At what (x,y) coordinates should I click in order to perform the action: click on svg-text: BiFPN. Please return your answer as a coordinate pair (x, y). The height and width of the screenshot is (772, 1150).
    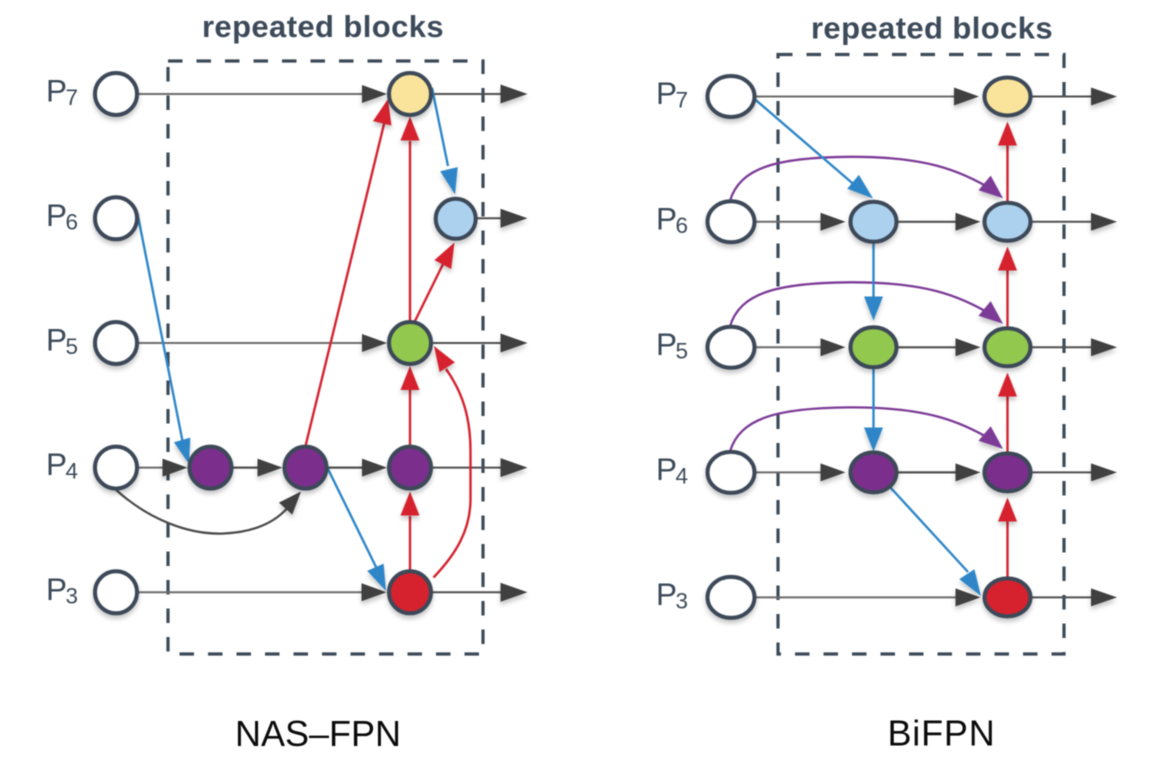
    Looking at the image, I should click on (941, 733).